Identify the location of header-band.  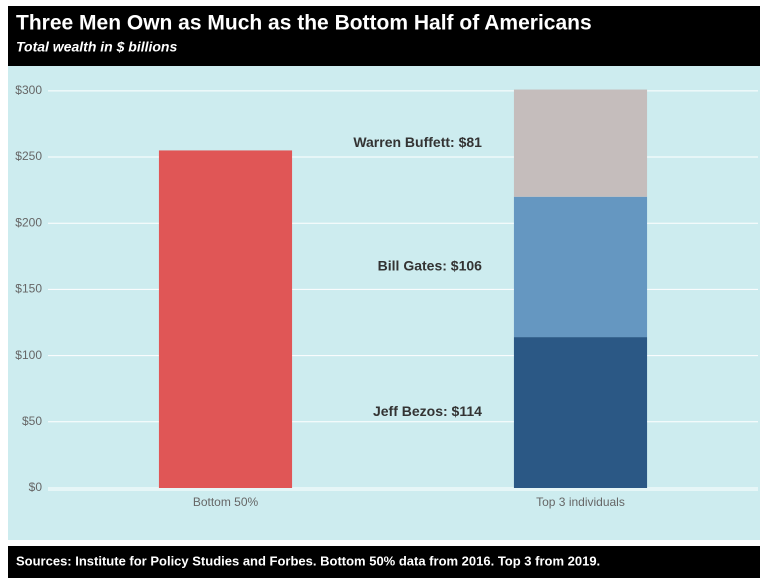
(384, 36).